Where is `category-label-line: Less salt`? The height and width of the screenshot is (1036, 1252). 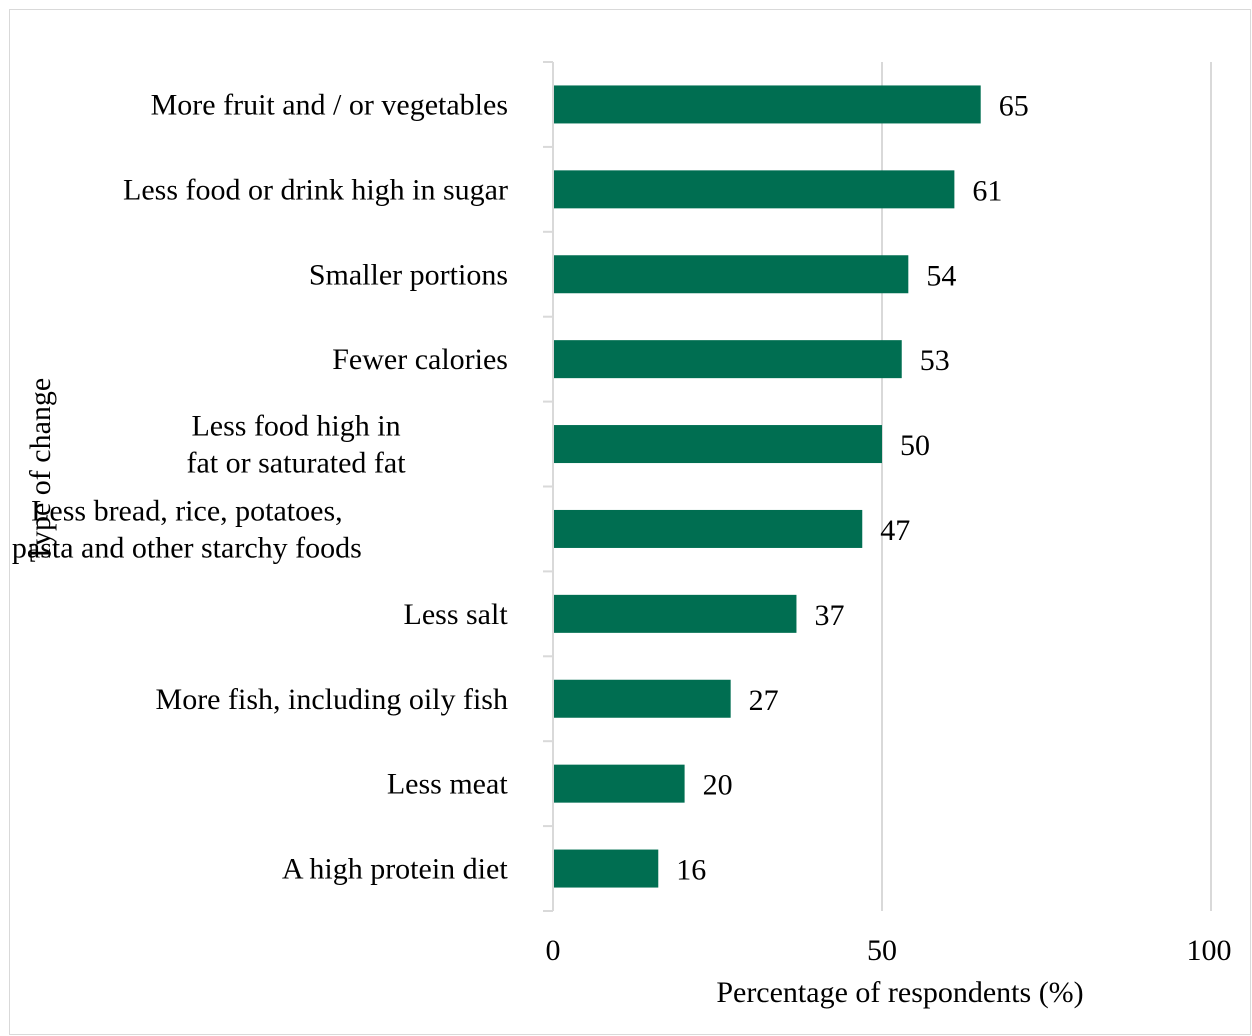
category-label-line: Less salt is located at coordinates (456, 614).